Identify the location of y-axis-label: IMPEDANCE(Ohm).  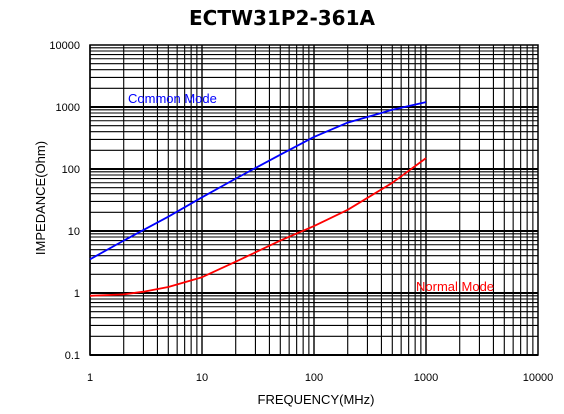
(40, 198).